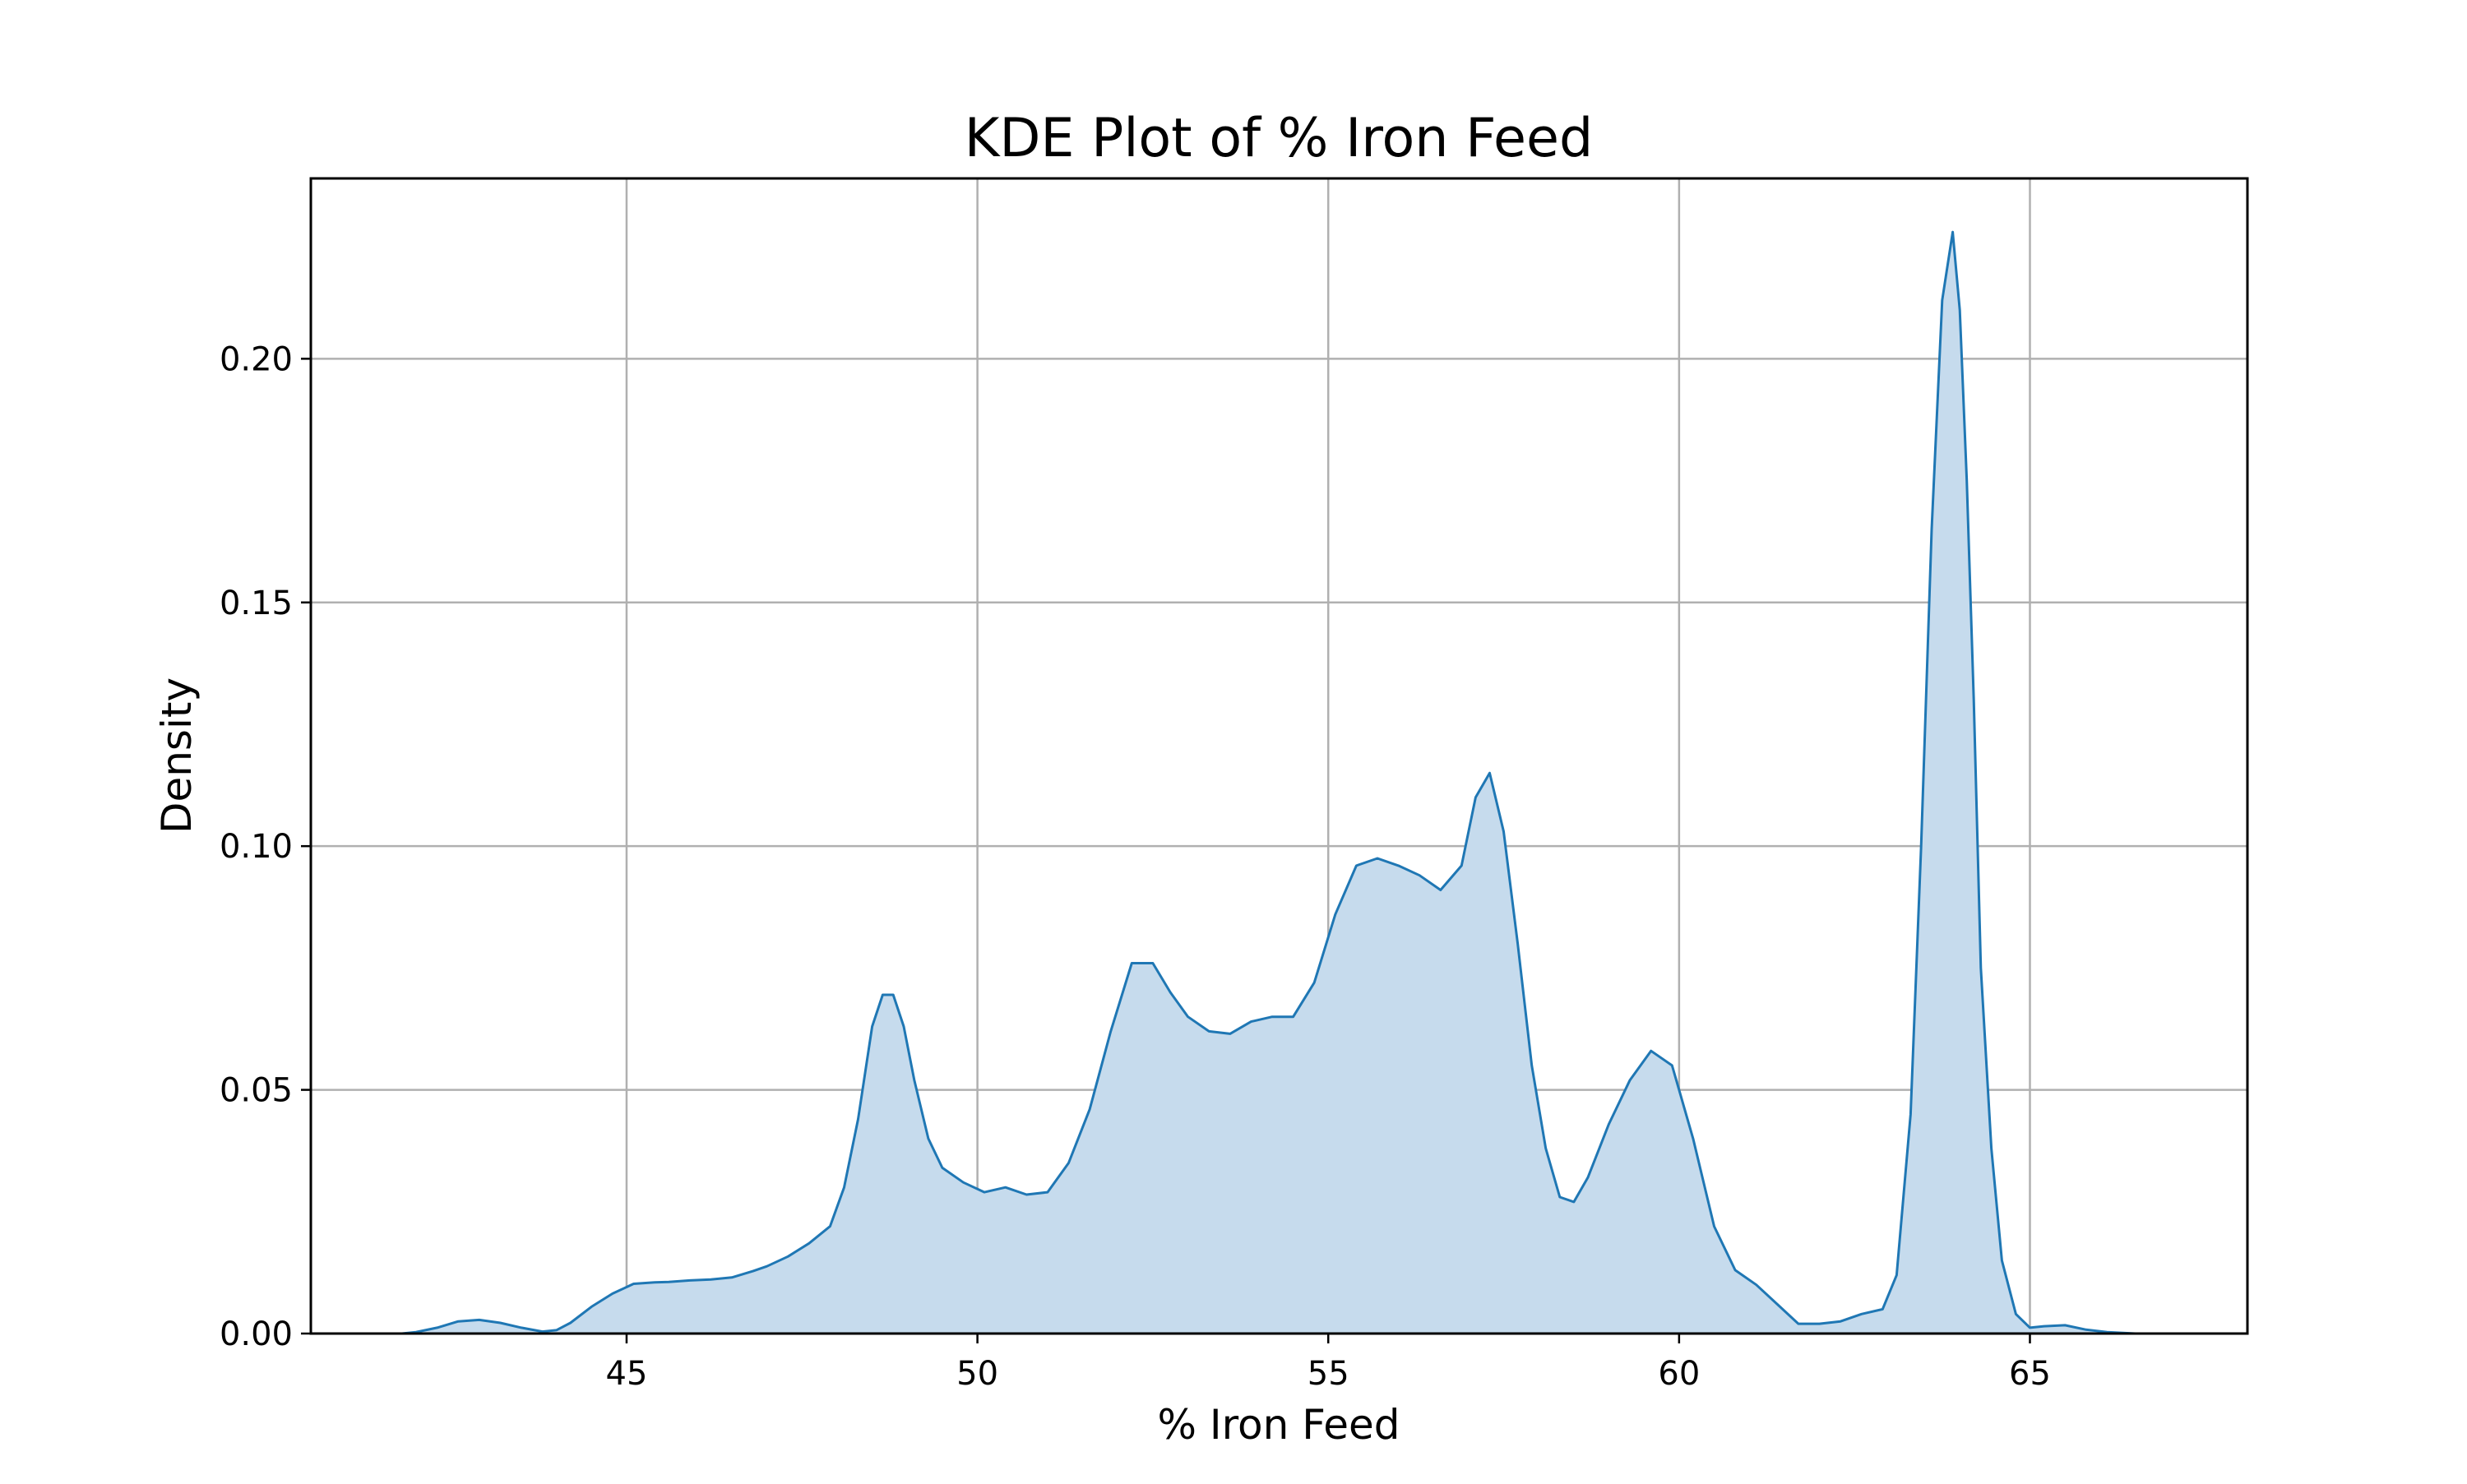 Image resolution: width=2467 pixels, height=1484 pixels. I want to click on y-axis-label: Density, so click(177, 755).